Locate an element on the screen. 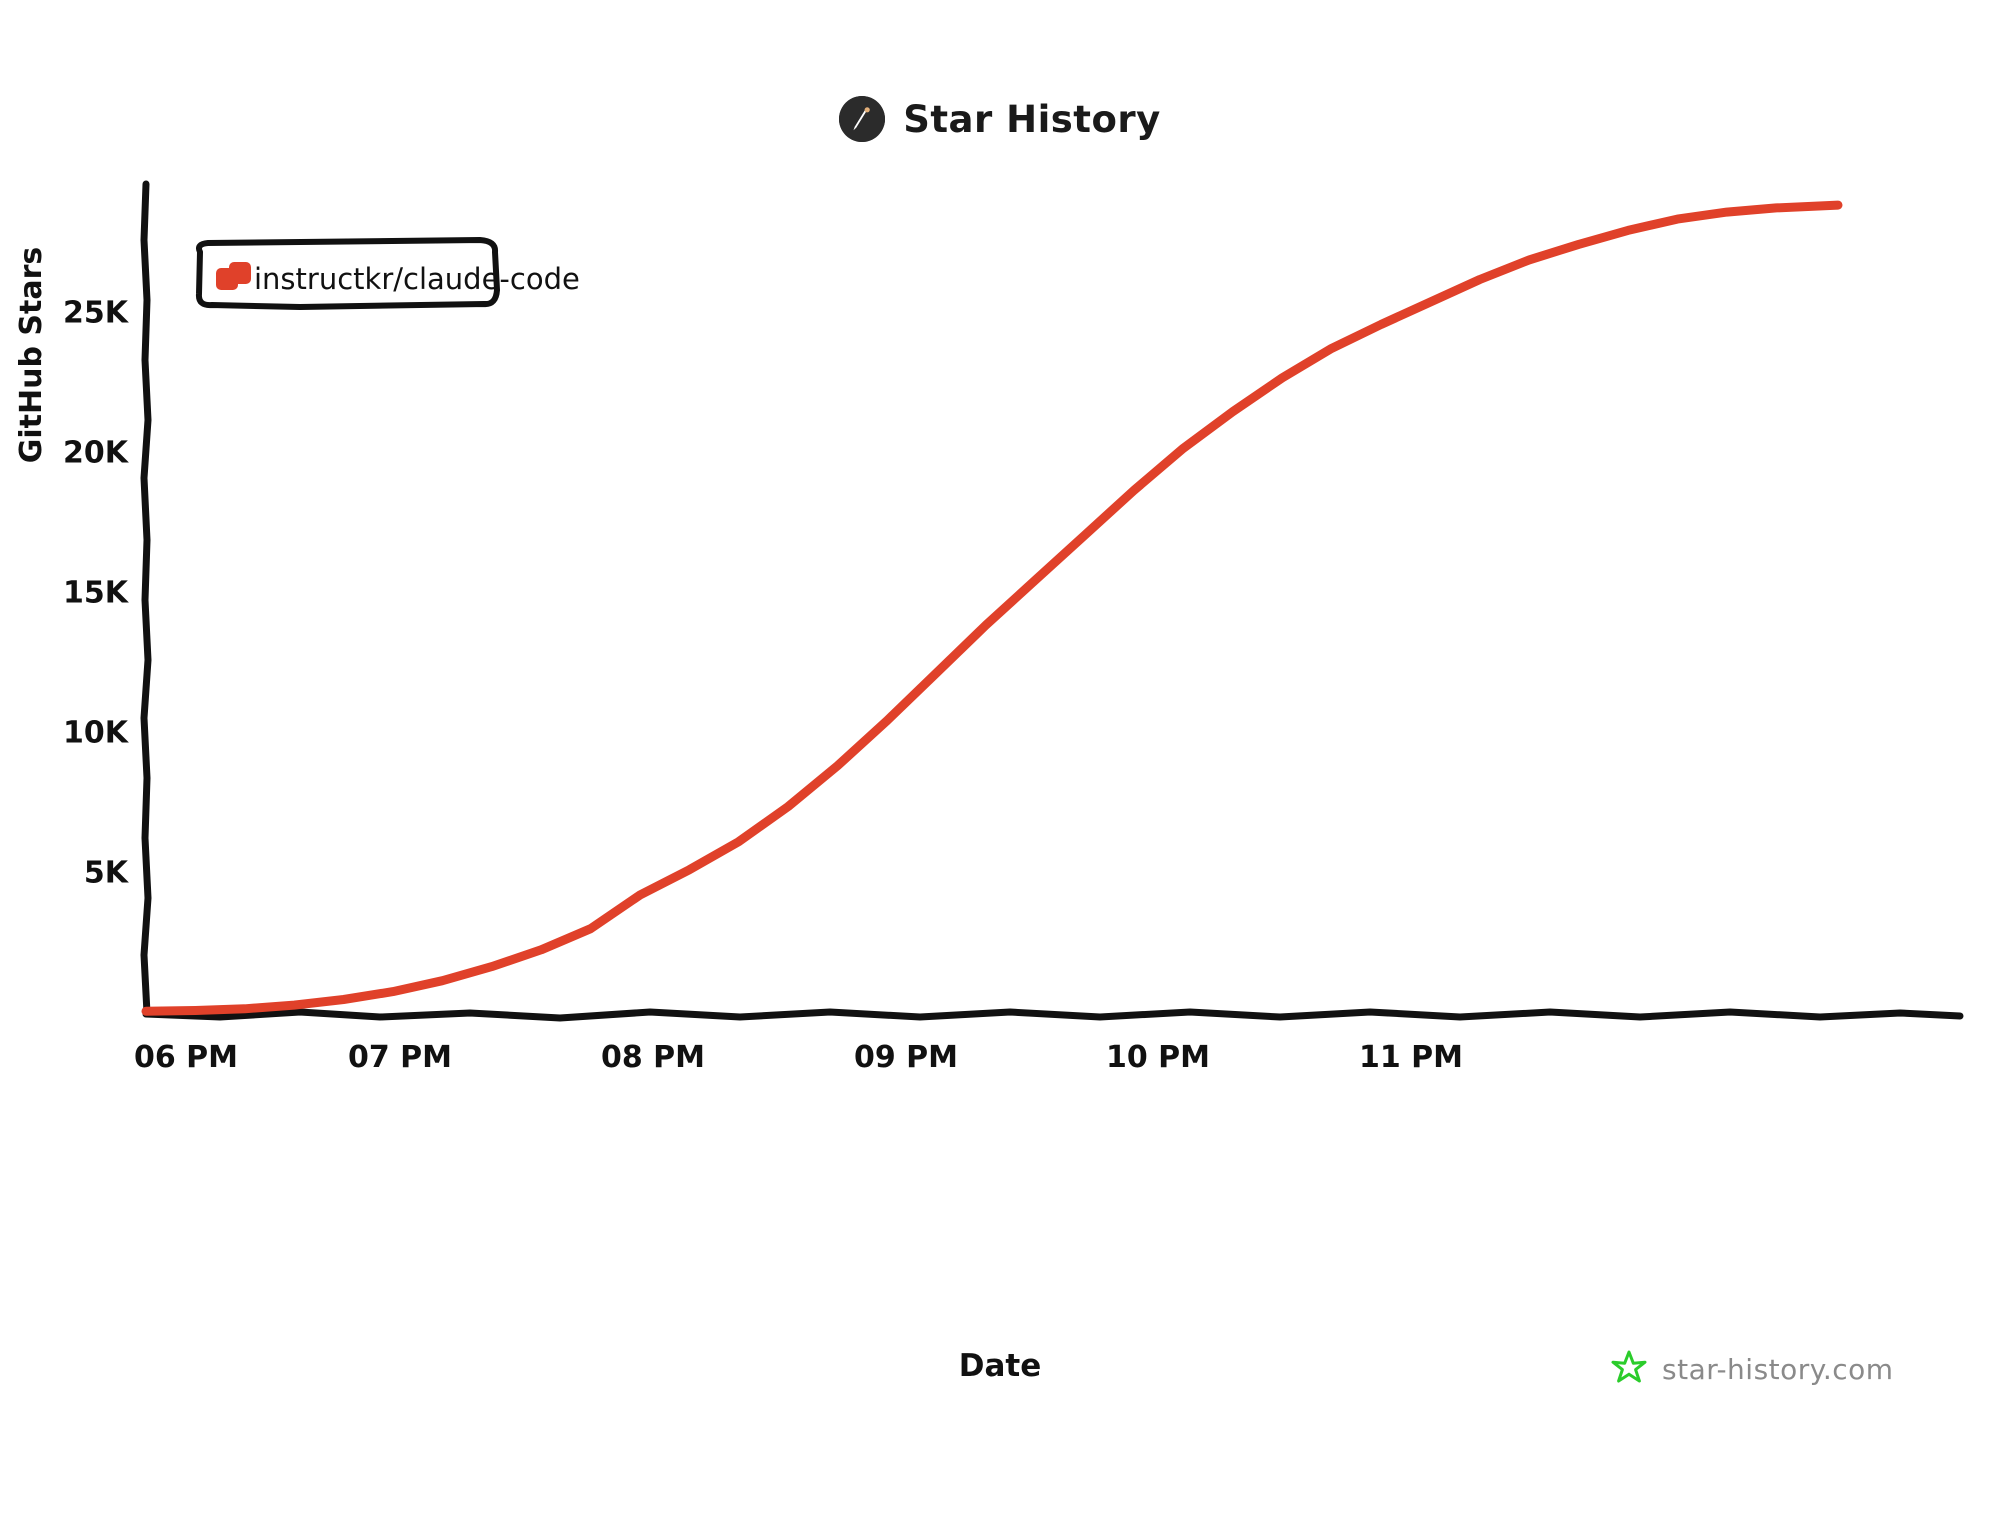  y-axis-tick-10k: 10K is located at coordinates (95, 733).